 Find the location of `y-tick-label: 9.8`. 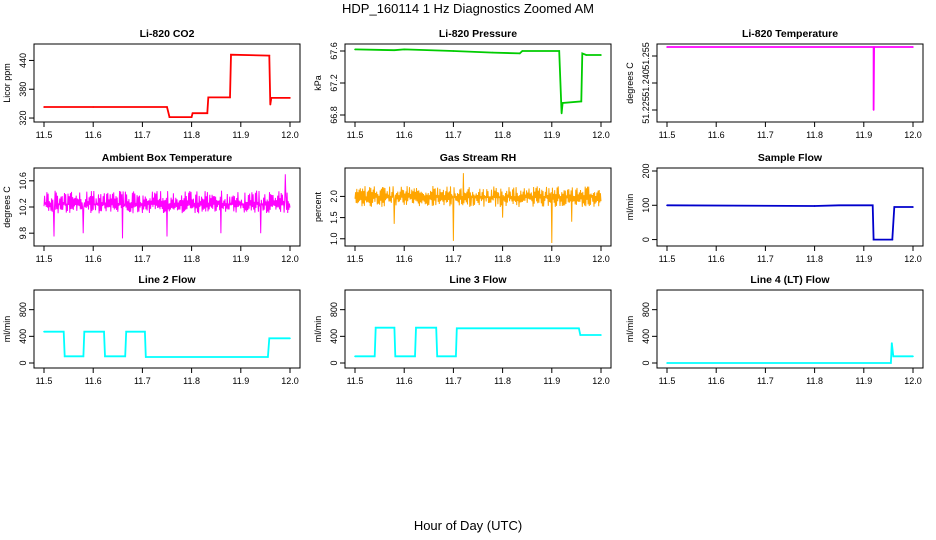

y-tick-label: 9.8 is located at coordinates (23, 233).